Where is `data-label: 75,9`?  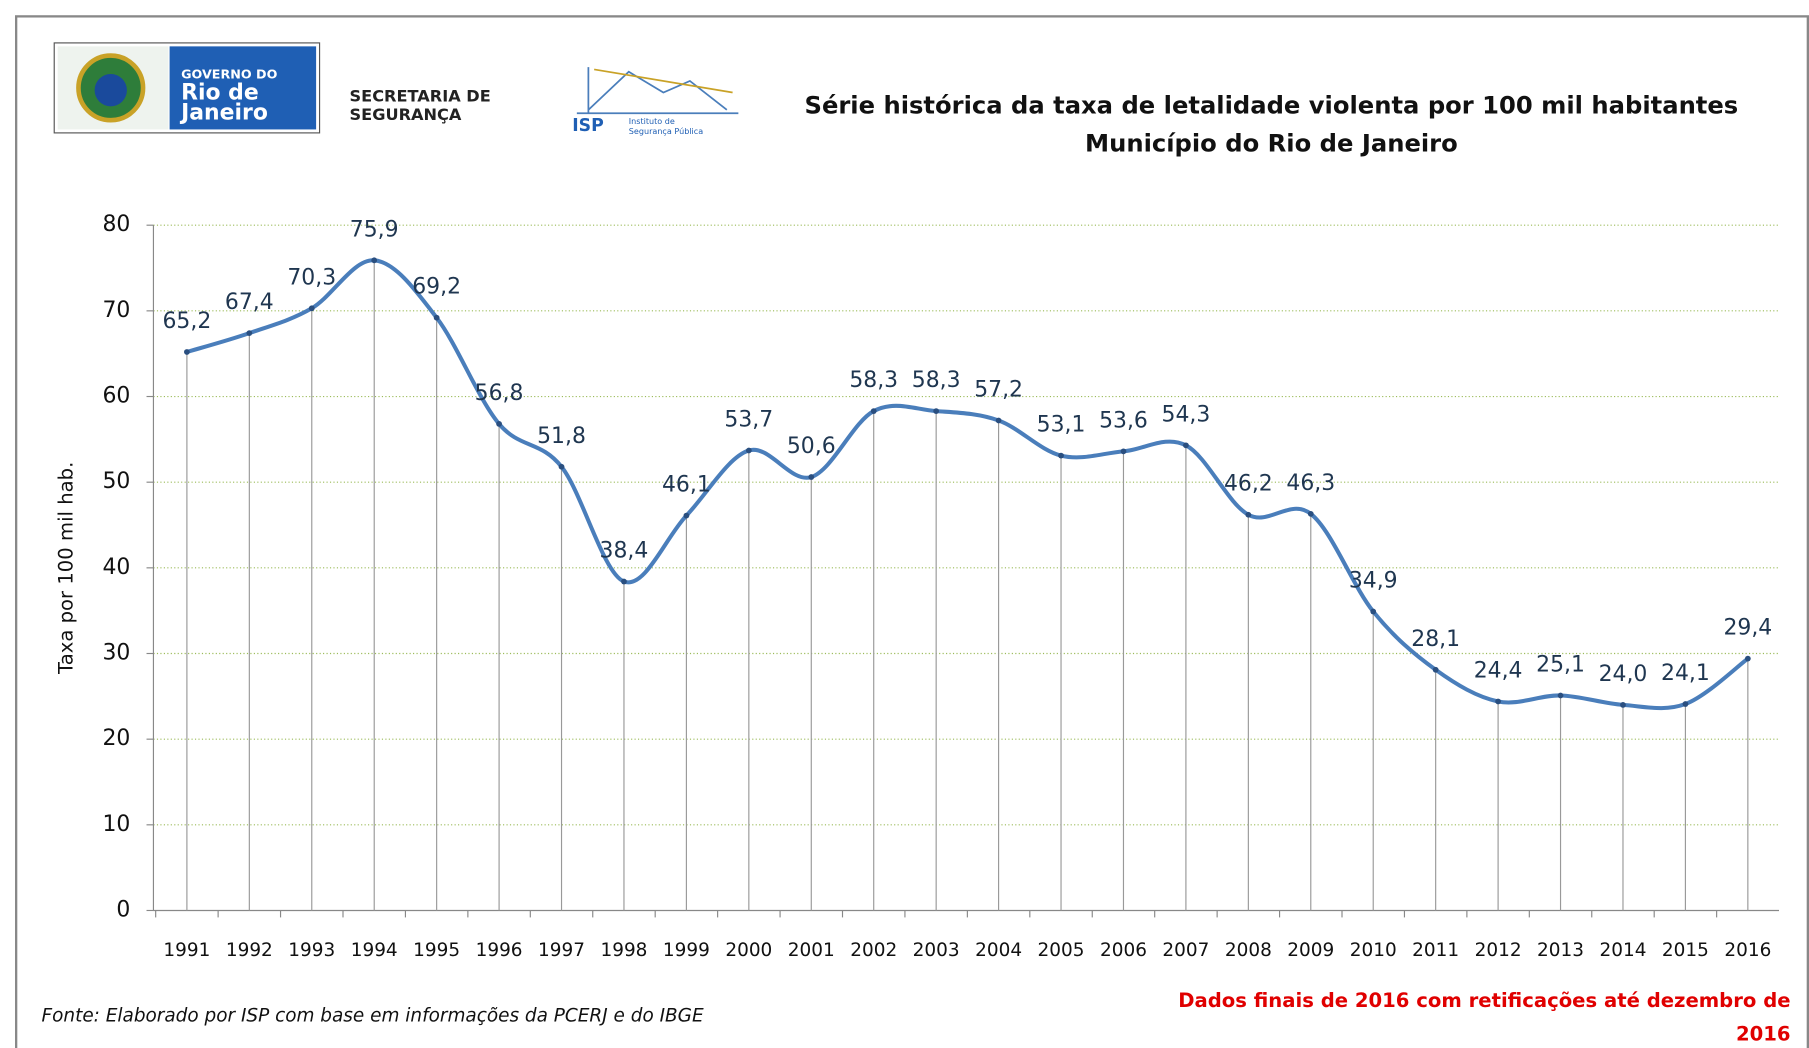
data-label: 75,9 is located at coordinates (374, 229).